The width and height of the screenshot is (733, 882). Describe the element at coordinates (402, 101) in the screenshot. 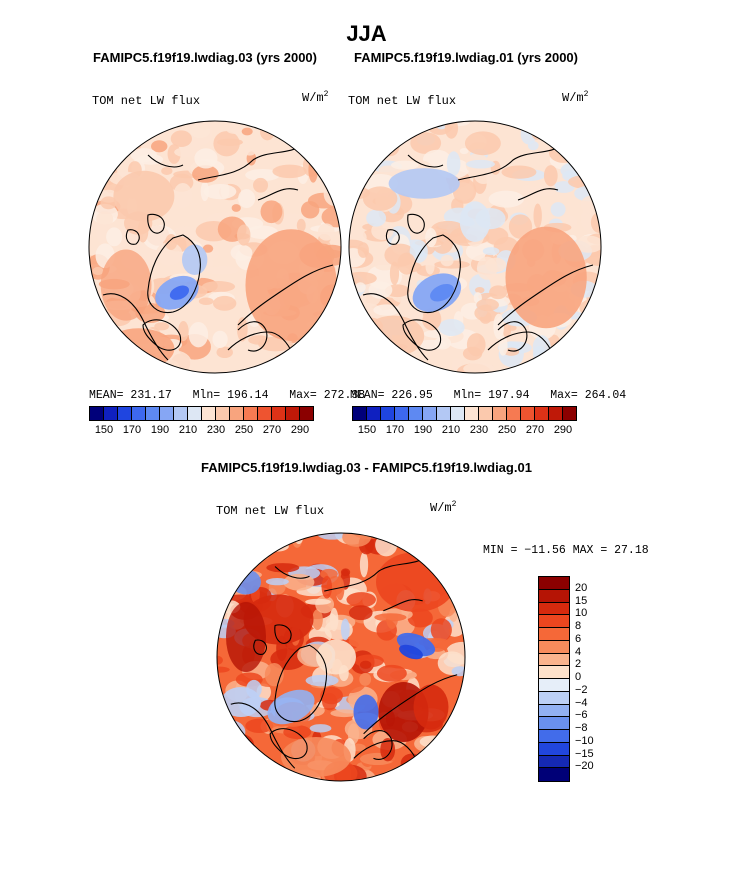

I see `variable-label-right: TOM net LW flux` at that location.